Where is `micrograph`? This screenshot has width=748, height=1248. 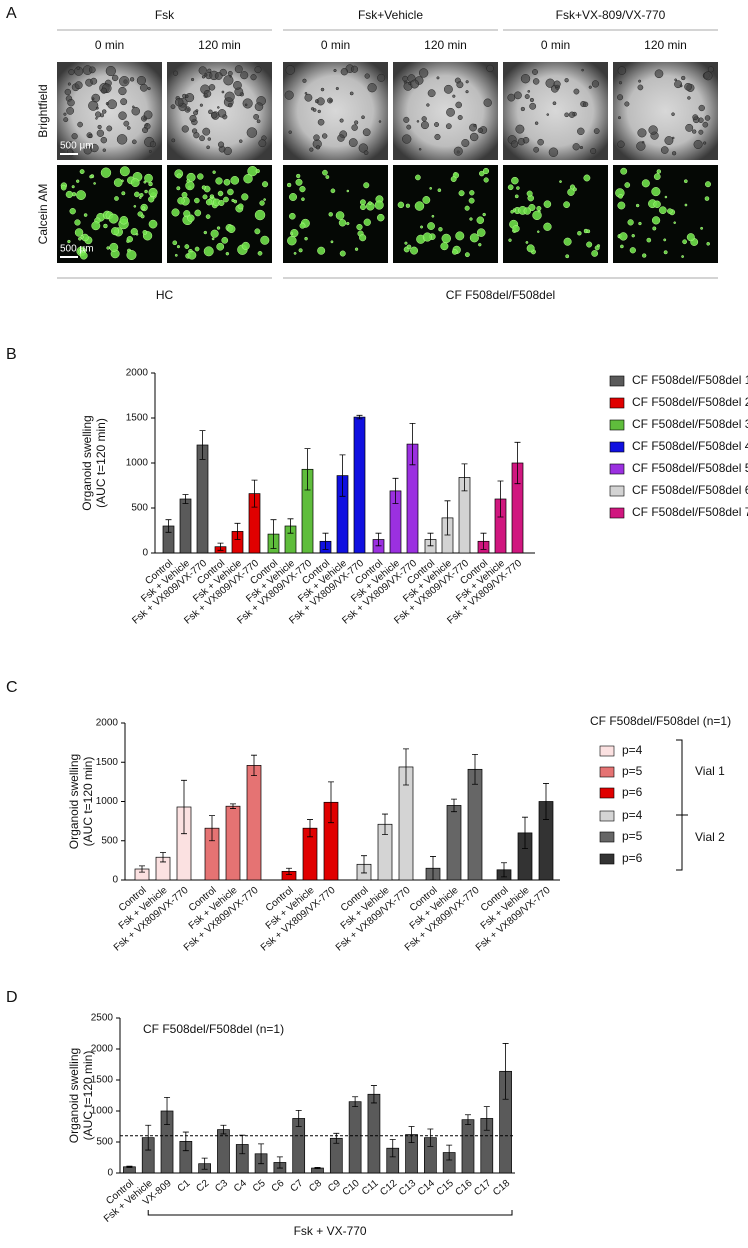
micrograph is located at coordinates (555, 111).